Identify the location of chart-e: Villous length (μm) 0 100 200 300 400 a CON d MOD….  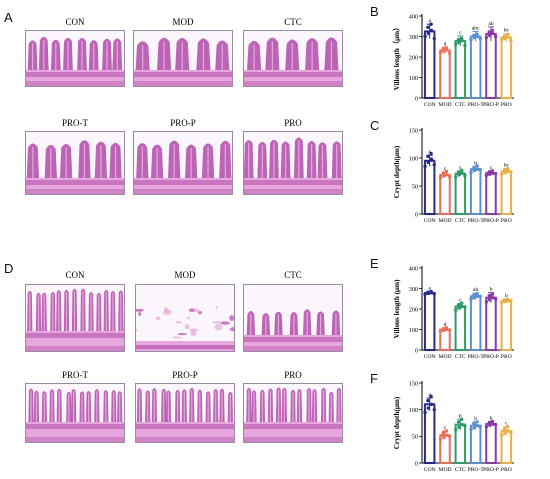
(453, 312).